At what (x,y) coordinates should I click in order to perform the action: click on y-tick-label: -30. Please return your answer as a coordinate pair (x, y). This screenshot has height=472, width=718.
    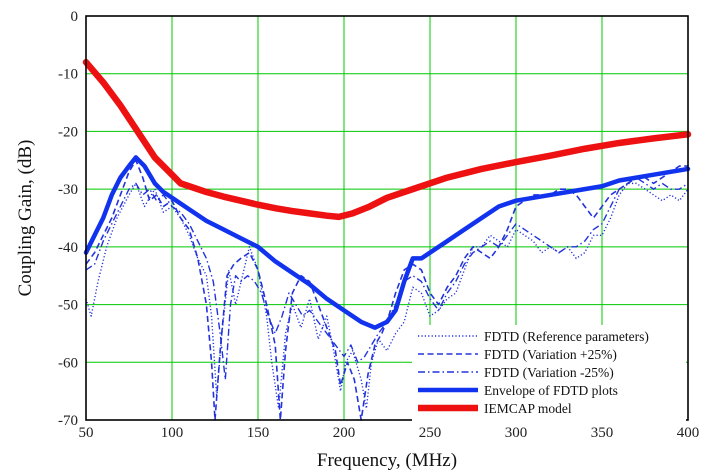
    Looking at the image, I should click on (68, 190).